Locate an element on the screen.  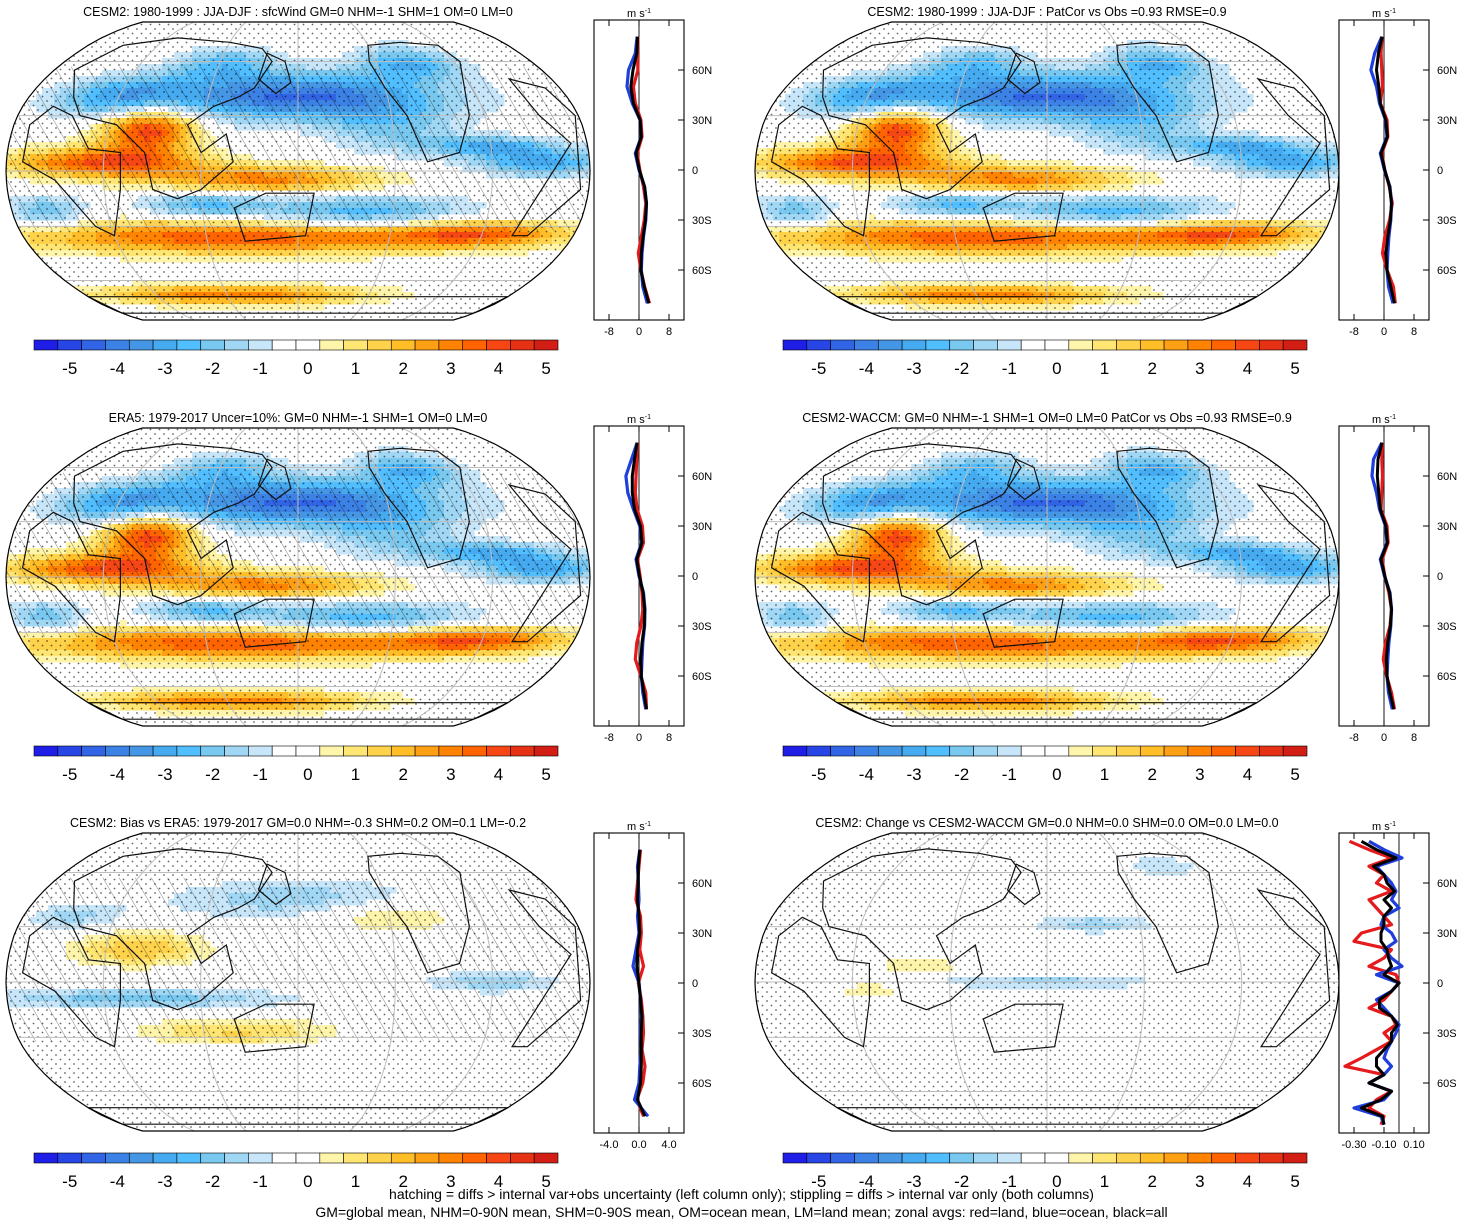
colorbar-tick-label: -5 is located at coordinates (69, 368).